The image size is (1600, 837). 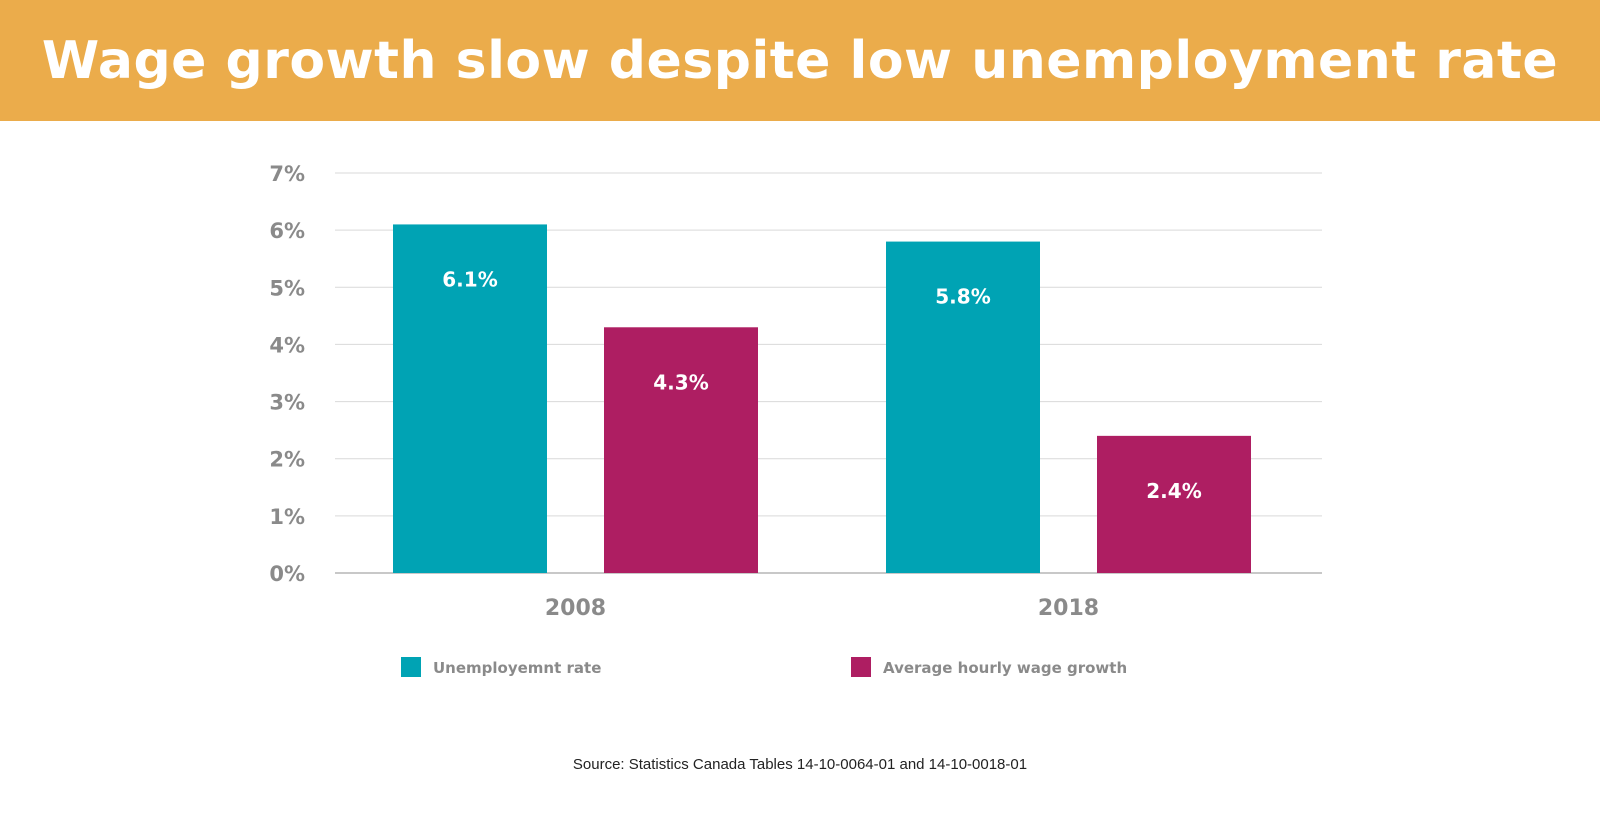 What do you see at coordinates (822, 608) in the screenshot?
I see `x-axis-categories: 2008 2018` at bounding box center [822, 608].